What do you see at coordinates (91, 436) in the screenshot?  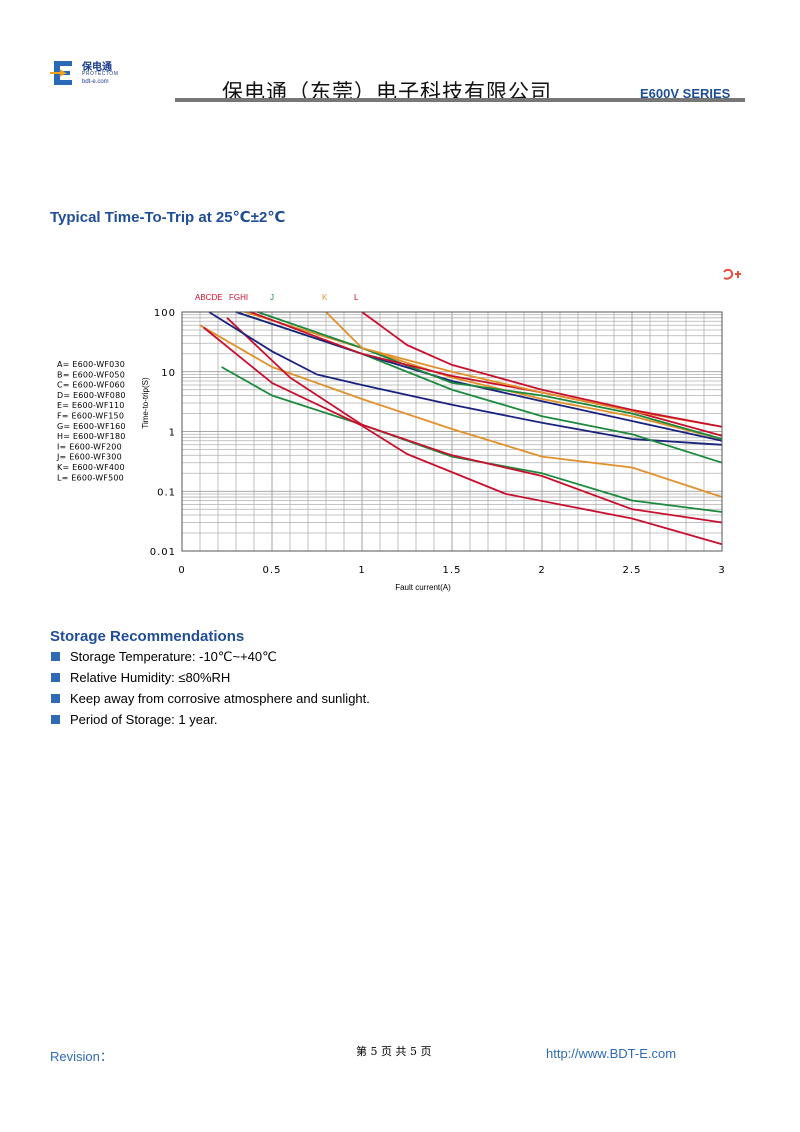 I see `legend-entry: H= E600-WF180` at bounding box center [91, 436].